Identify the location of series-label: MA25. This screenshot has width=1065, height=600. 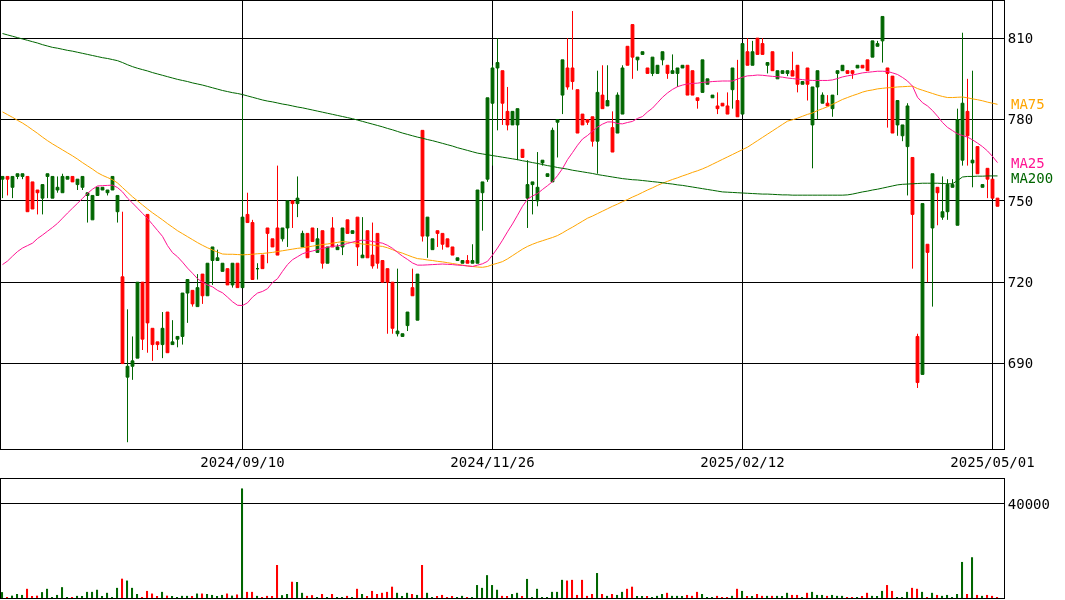
(1028, 163).